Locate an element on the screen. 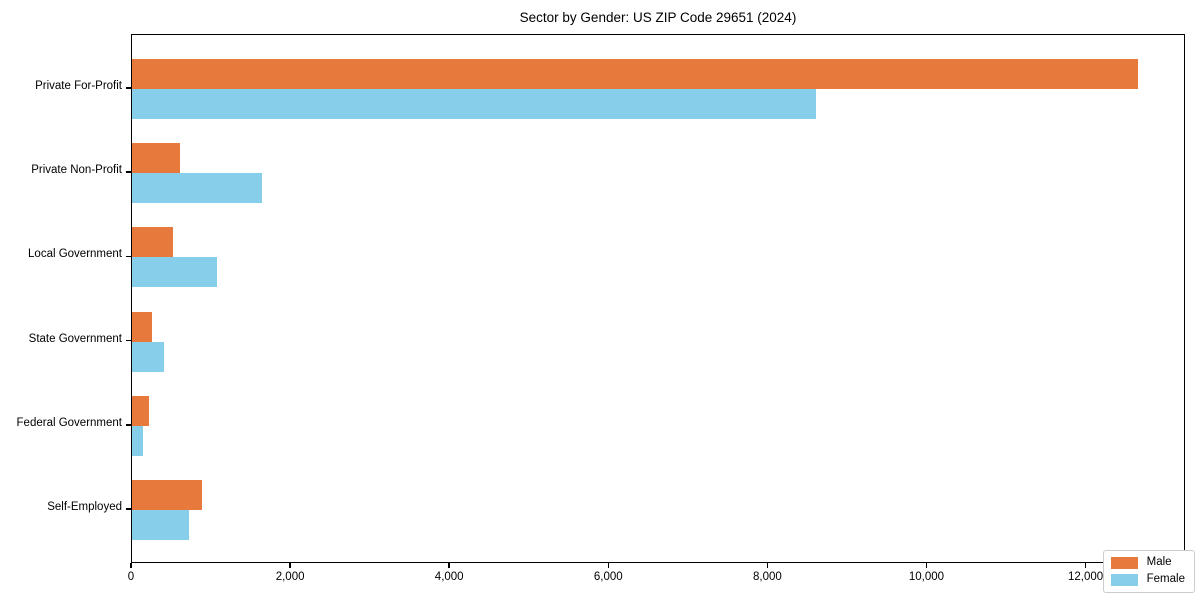 The image size is (1200, 600). x-tick-label: 10,000 is located at coordinates (926, 577).